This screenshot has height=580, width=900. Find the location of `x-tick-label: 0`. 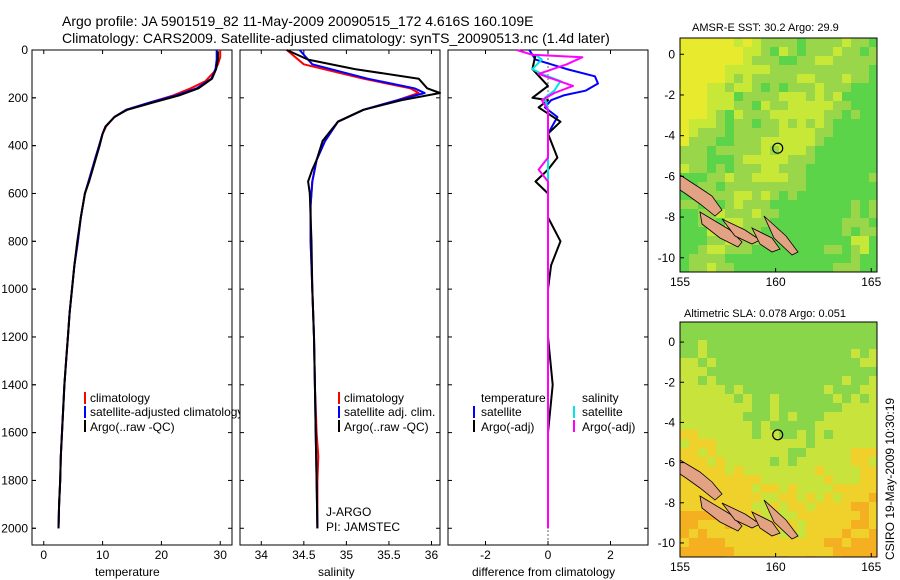

x-tick-label: 0 is located at coordinates (548, 555).